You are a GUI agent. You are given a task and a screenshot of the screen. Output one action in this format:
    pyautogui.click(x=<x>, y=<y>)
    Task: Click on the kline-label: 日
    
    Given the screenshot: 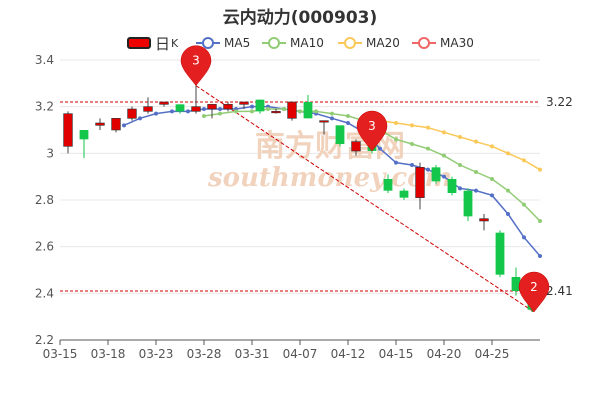 What is the action you would take?
    pyautogui.click(x=163, y=43)
    